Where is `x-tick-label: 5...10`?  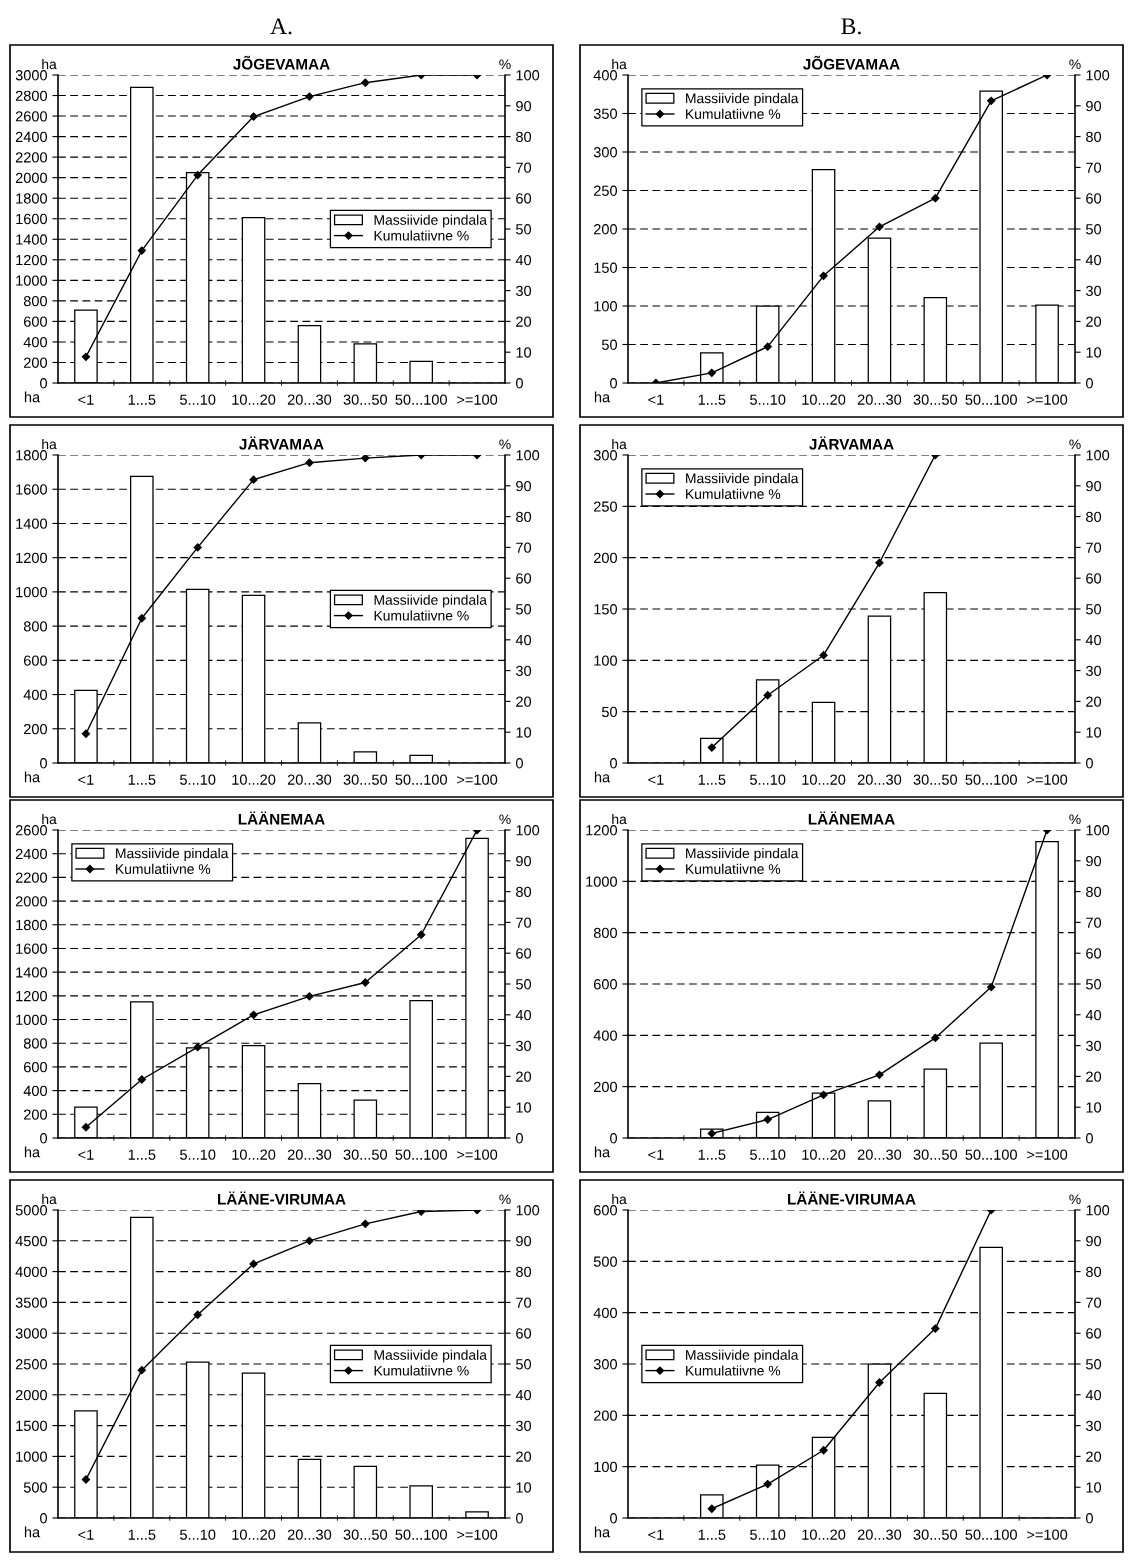
x-tick-label: 5...10 is located at coordinates (768, 1534).